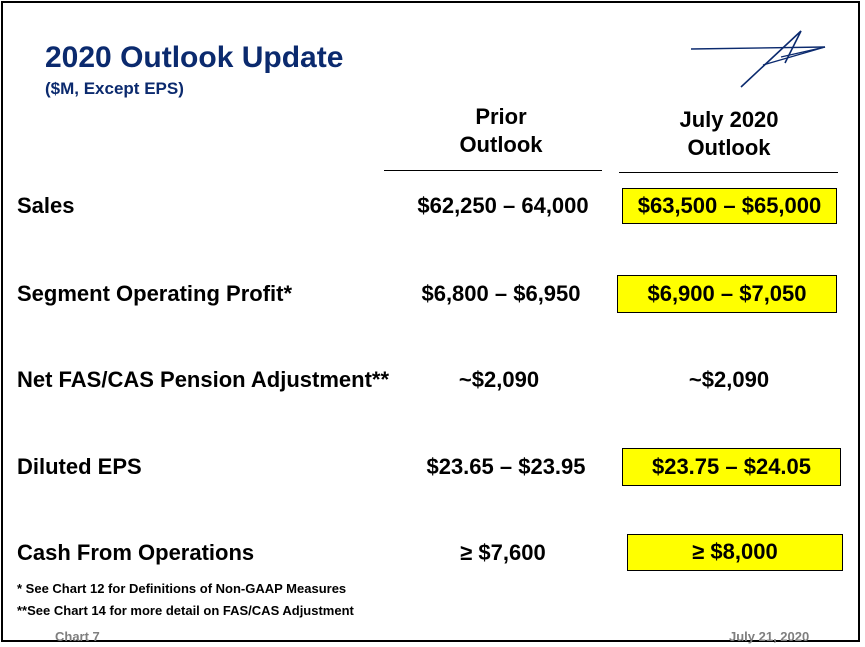 The height and width of the screenshot is (647, 865). I want to click on row-label-segment-operating-profit: Segment Operating Profit*, so click(155, 293).